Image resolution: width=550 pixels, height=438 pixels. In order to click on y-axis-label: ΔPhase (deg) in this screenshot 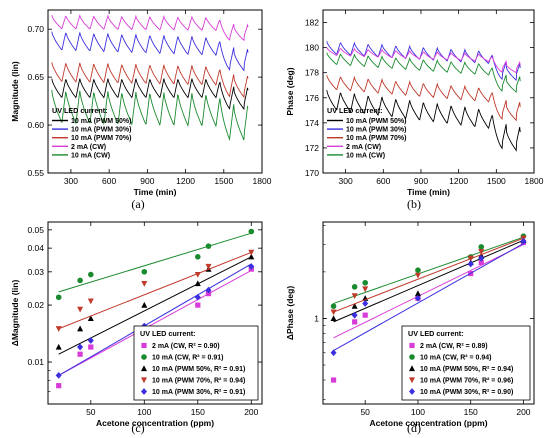, I will do `click(290, 313)`.